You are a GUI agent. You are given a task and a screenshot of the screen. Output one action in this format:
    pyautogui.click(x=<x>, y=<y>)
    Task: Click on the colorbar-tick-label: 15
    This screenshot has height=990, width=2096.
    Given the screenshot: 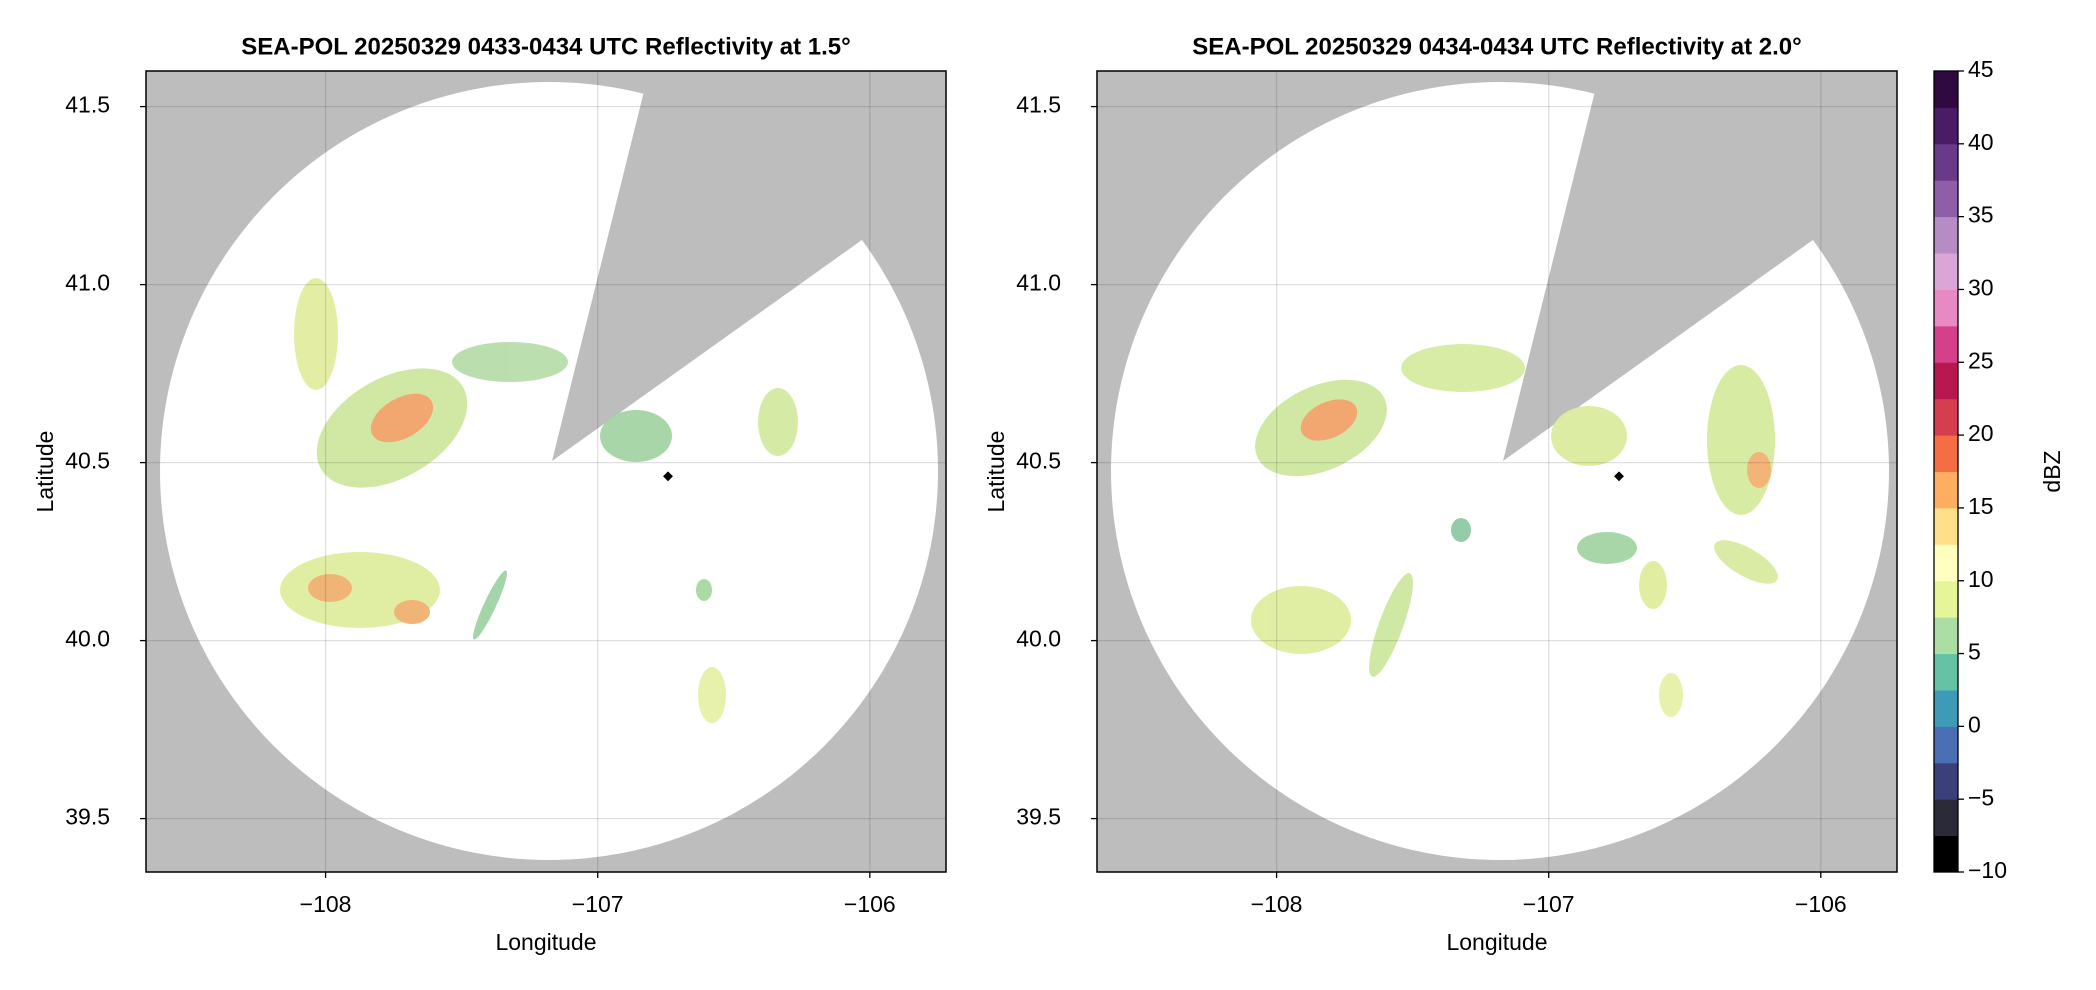 What is the action you would take?
    pyautogui.click(x=1981, y=506)
    